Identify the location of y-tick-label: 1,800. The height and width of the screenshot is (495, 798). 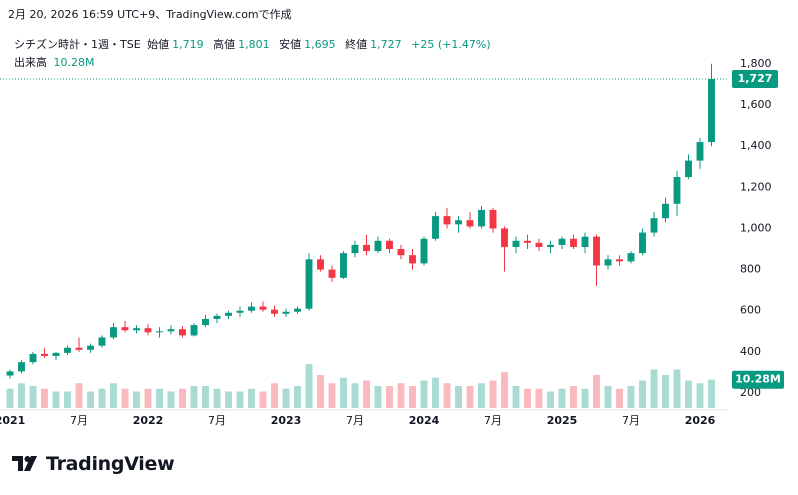
(756, 63).